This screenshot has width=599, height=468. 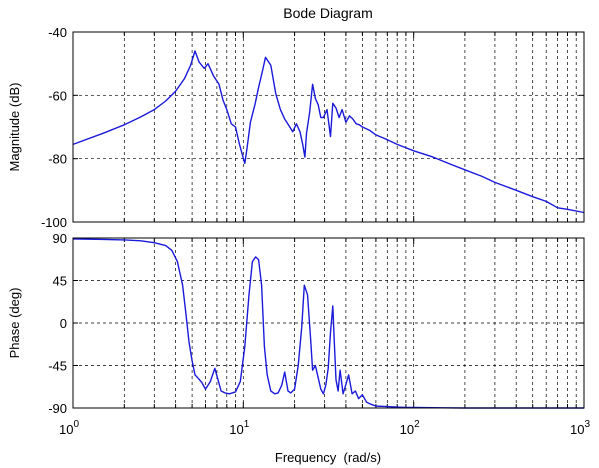 What do you see at coordinates (328, 457) in the screenshot?
I see `x-axis-label: Frequency (rad/s)` at bounding box center [328, 457].